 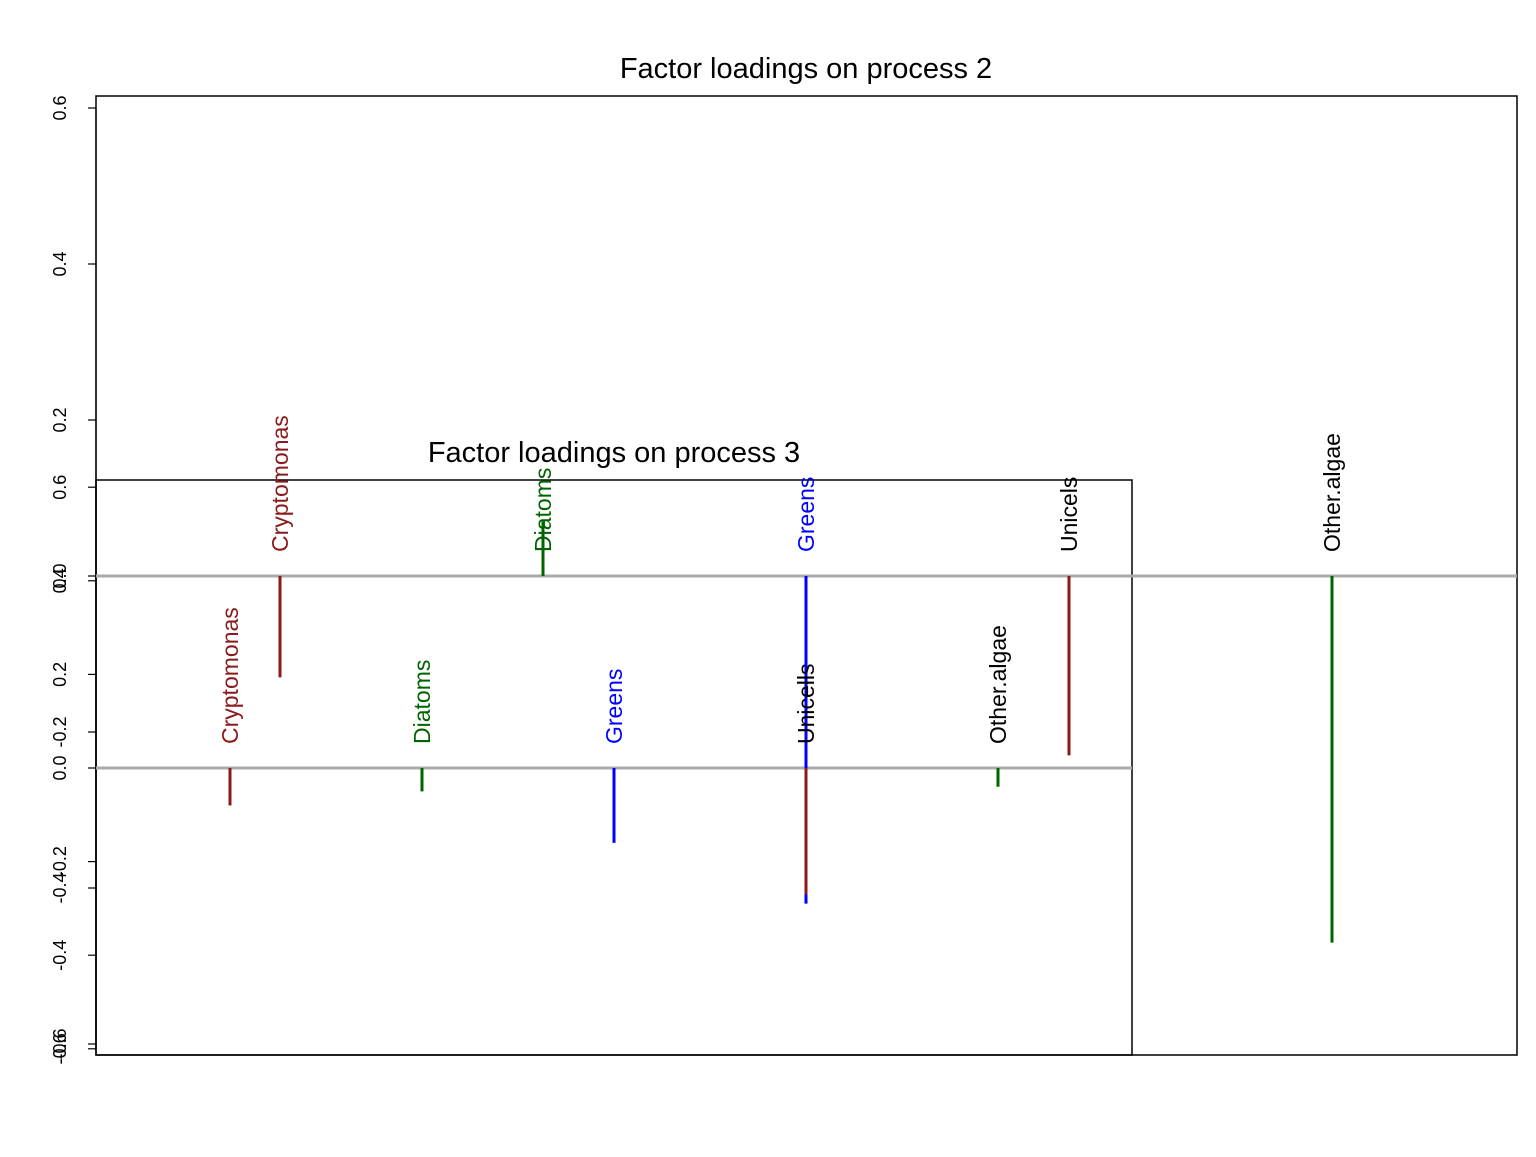 What do you see at coordinates (60, 263) in the screenshot?
I see `y-tick-label-p2: 0.4` at bounding box center [60, 263].